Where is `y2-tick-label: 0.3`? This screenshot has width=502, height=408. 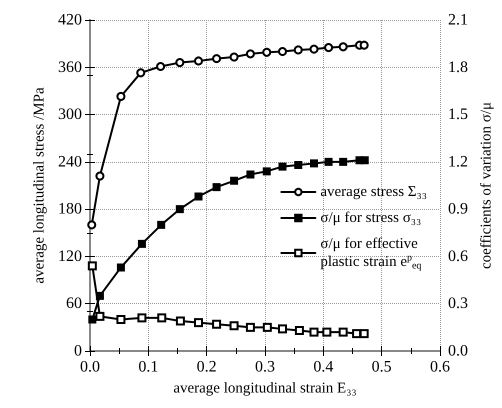 y2-tick-label: 0.3 is located at coordinates (458, 303).